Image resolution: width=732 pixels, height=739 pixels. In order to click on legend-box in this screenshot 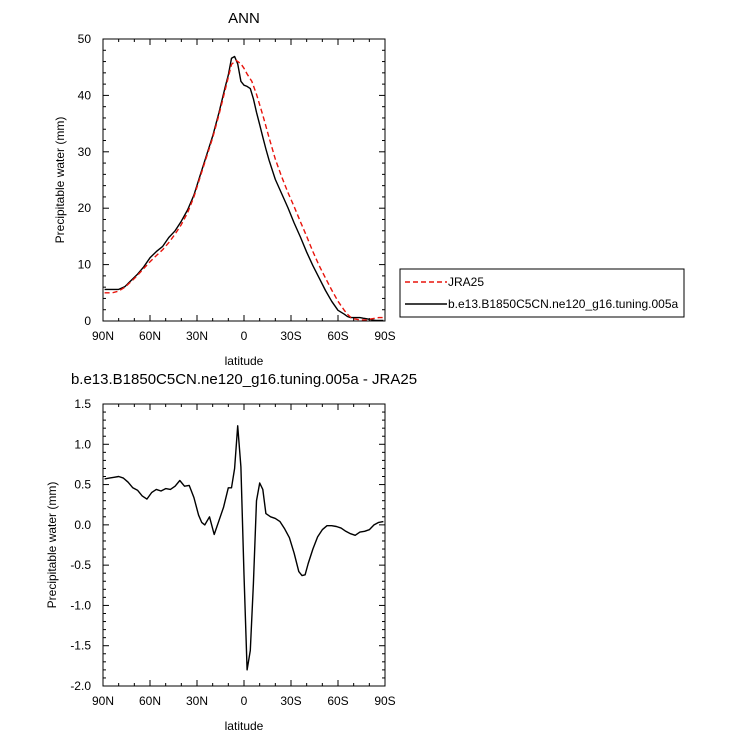, I will do `click(542, 293)`.